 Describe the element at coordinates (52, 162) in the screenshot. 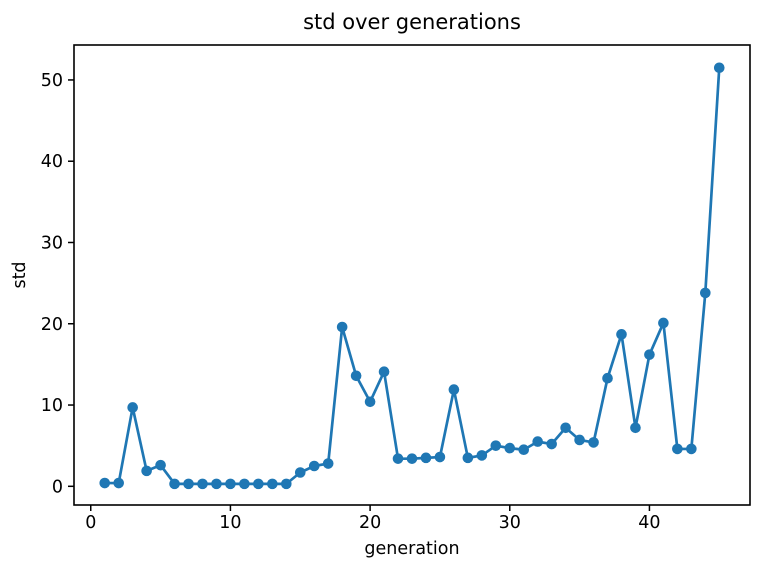

I see `y-tick-label: 40` at that location.